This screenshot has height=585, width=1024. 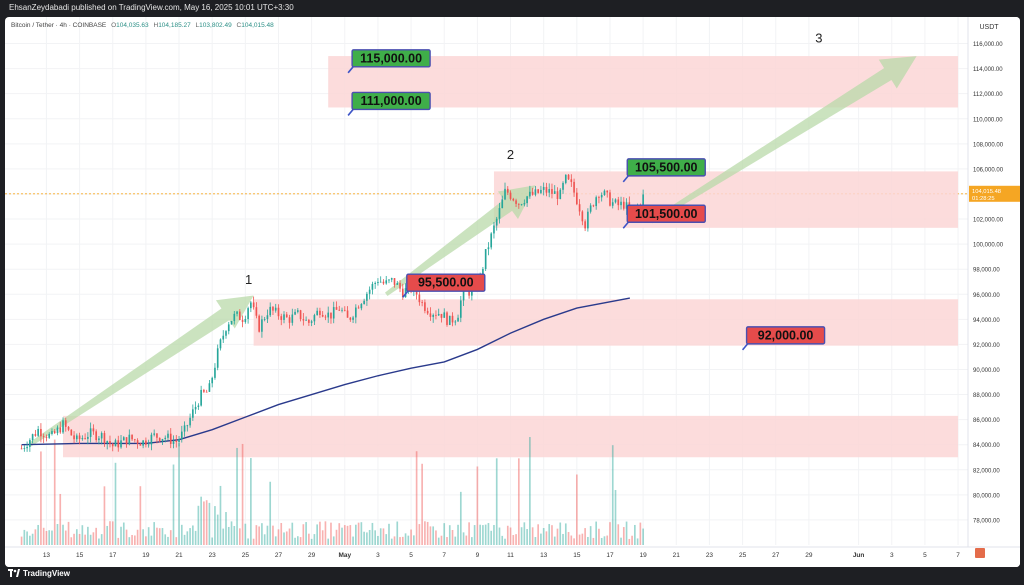 I want to click on countdown-value: 01:28:25, so click(x=983, y=199).